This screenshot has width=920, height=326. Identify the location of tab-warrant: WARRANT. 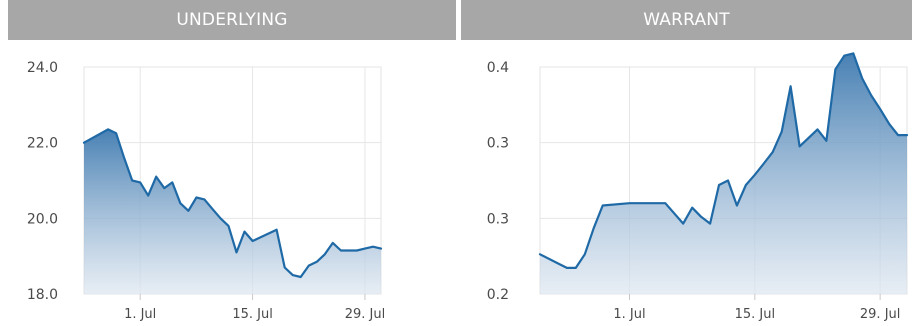
(686, 20).